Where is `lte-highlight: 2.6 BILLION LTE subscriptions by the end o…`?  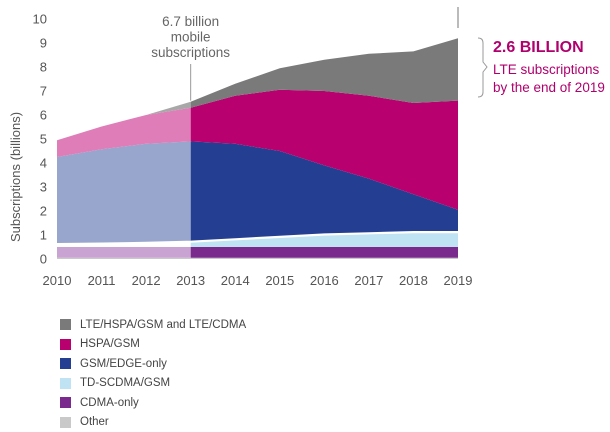
lte-highlight: 2.6 BILLION LTE subscriptions by the end o… is located at coordinates (541, 67).